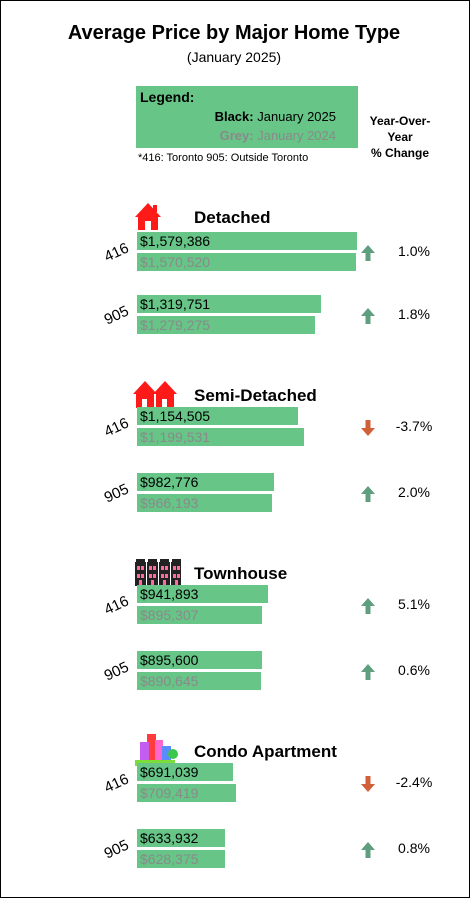 Image resolution: width=470 pixels, height=898 pixels. I want to click on percent-change: 0.8%, so click(414, 848).